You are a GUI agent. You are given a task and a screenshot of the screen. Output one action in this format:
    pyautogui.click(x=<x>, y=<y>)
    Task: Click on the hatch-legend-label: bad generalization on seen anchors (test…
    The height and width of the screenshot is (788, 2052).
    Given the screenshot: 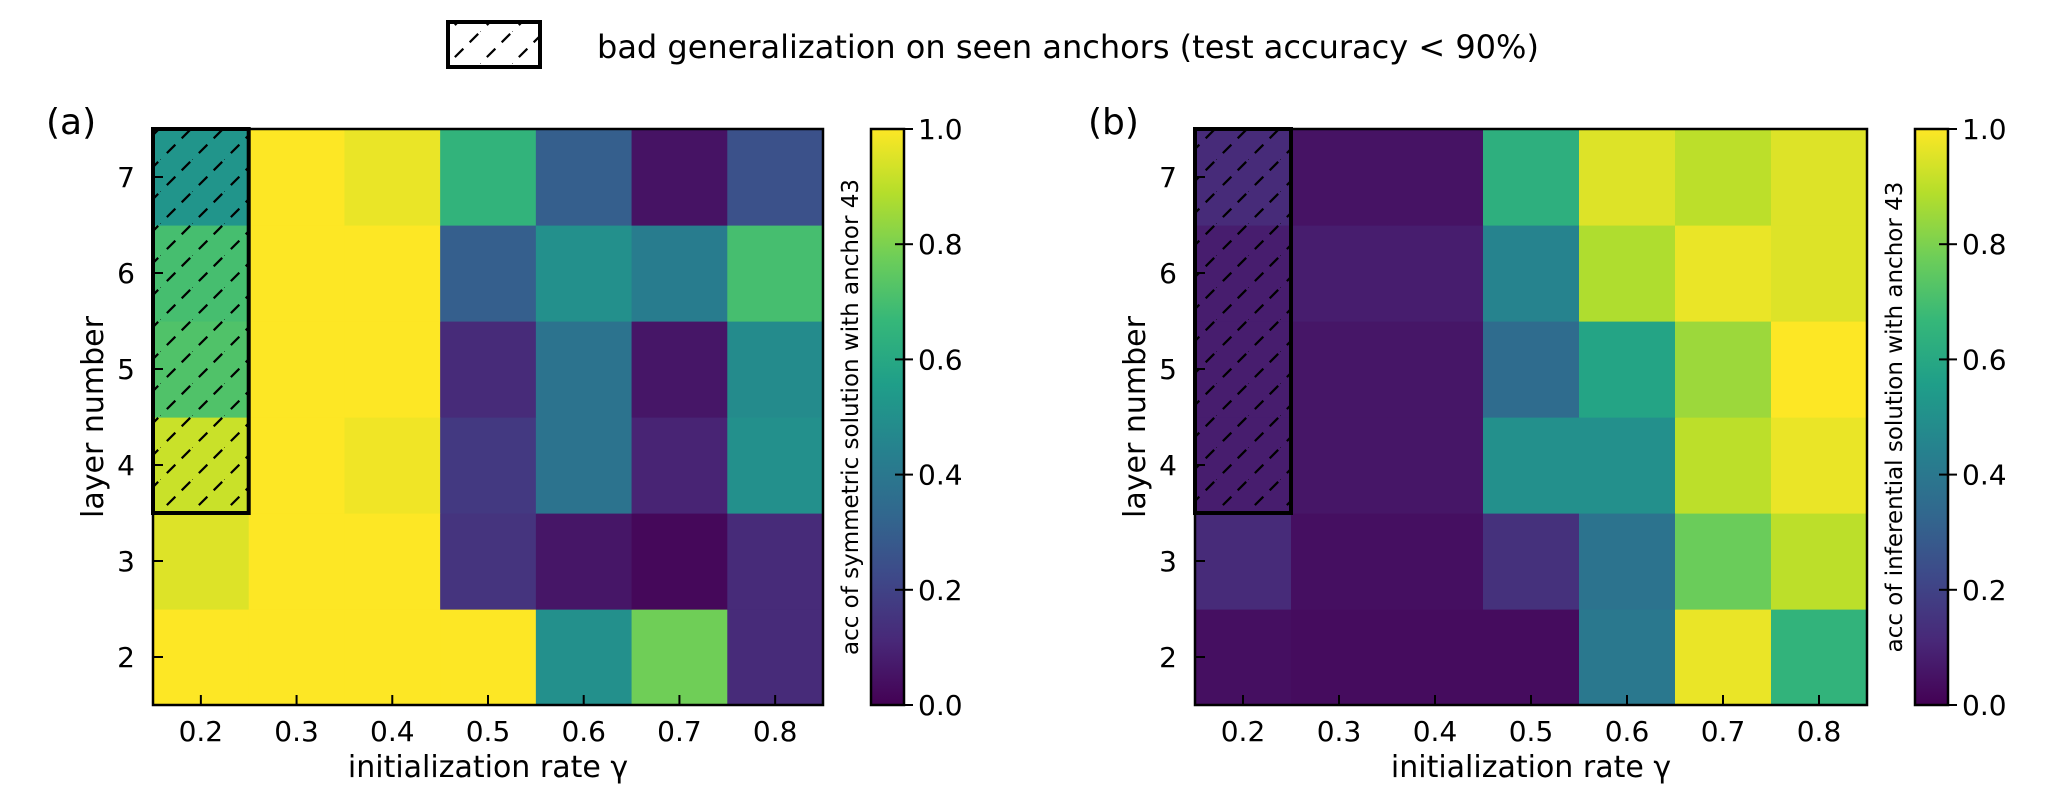 What is the action you would take?
    pyautogui.click(x=1068, y=47)
    